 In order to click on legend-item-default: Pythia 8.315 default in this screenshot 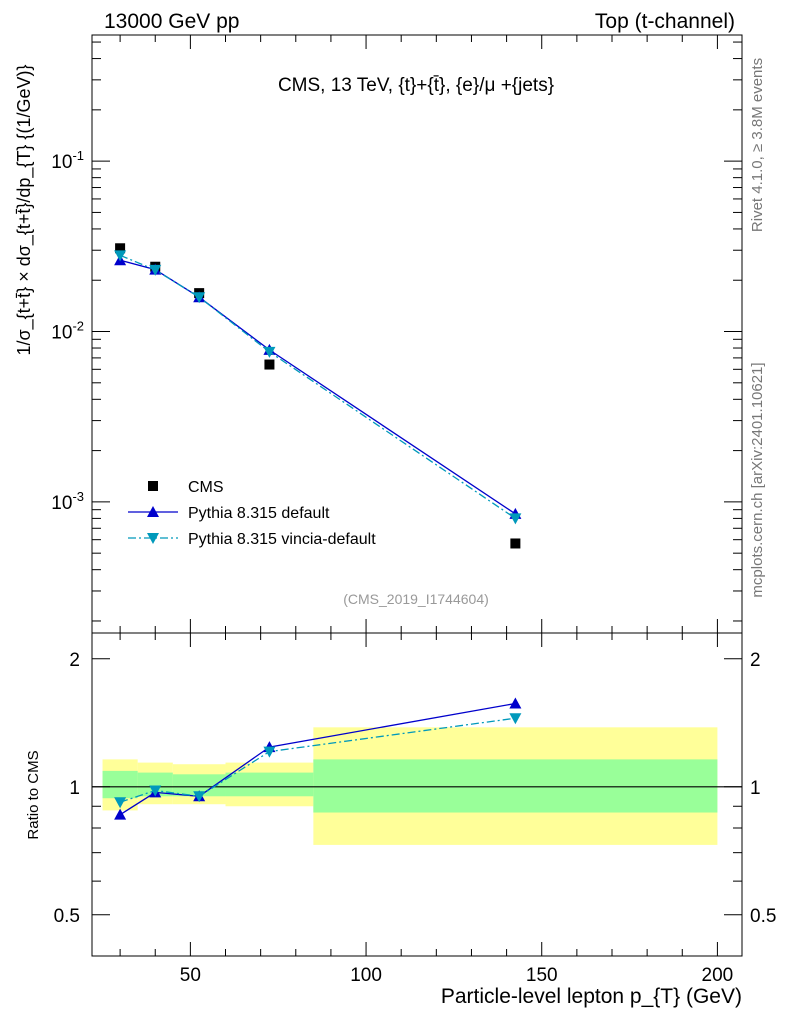, I will do `click(229, 513)`.